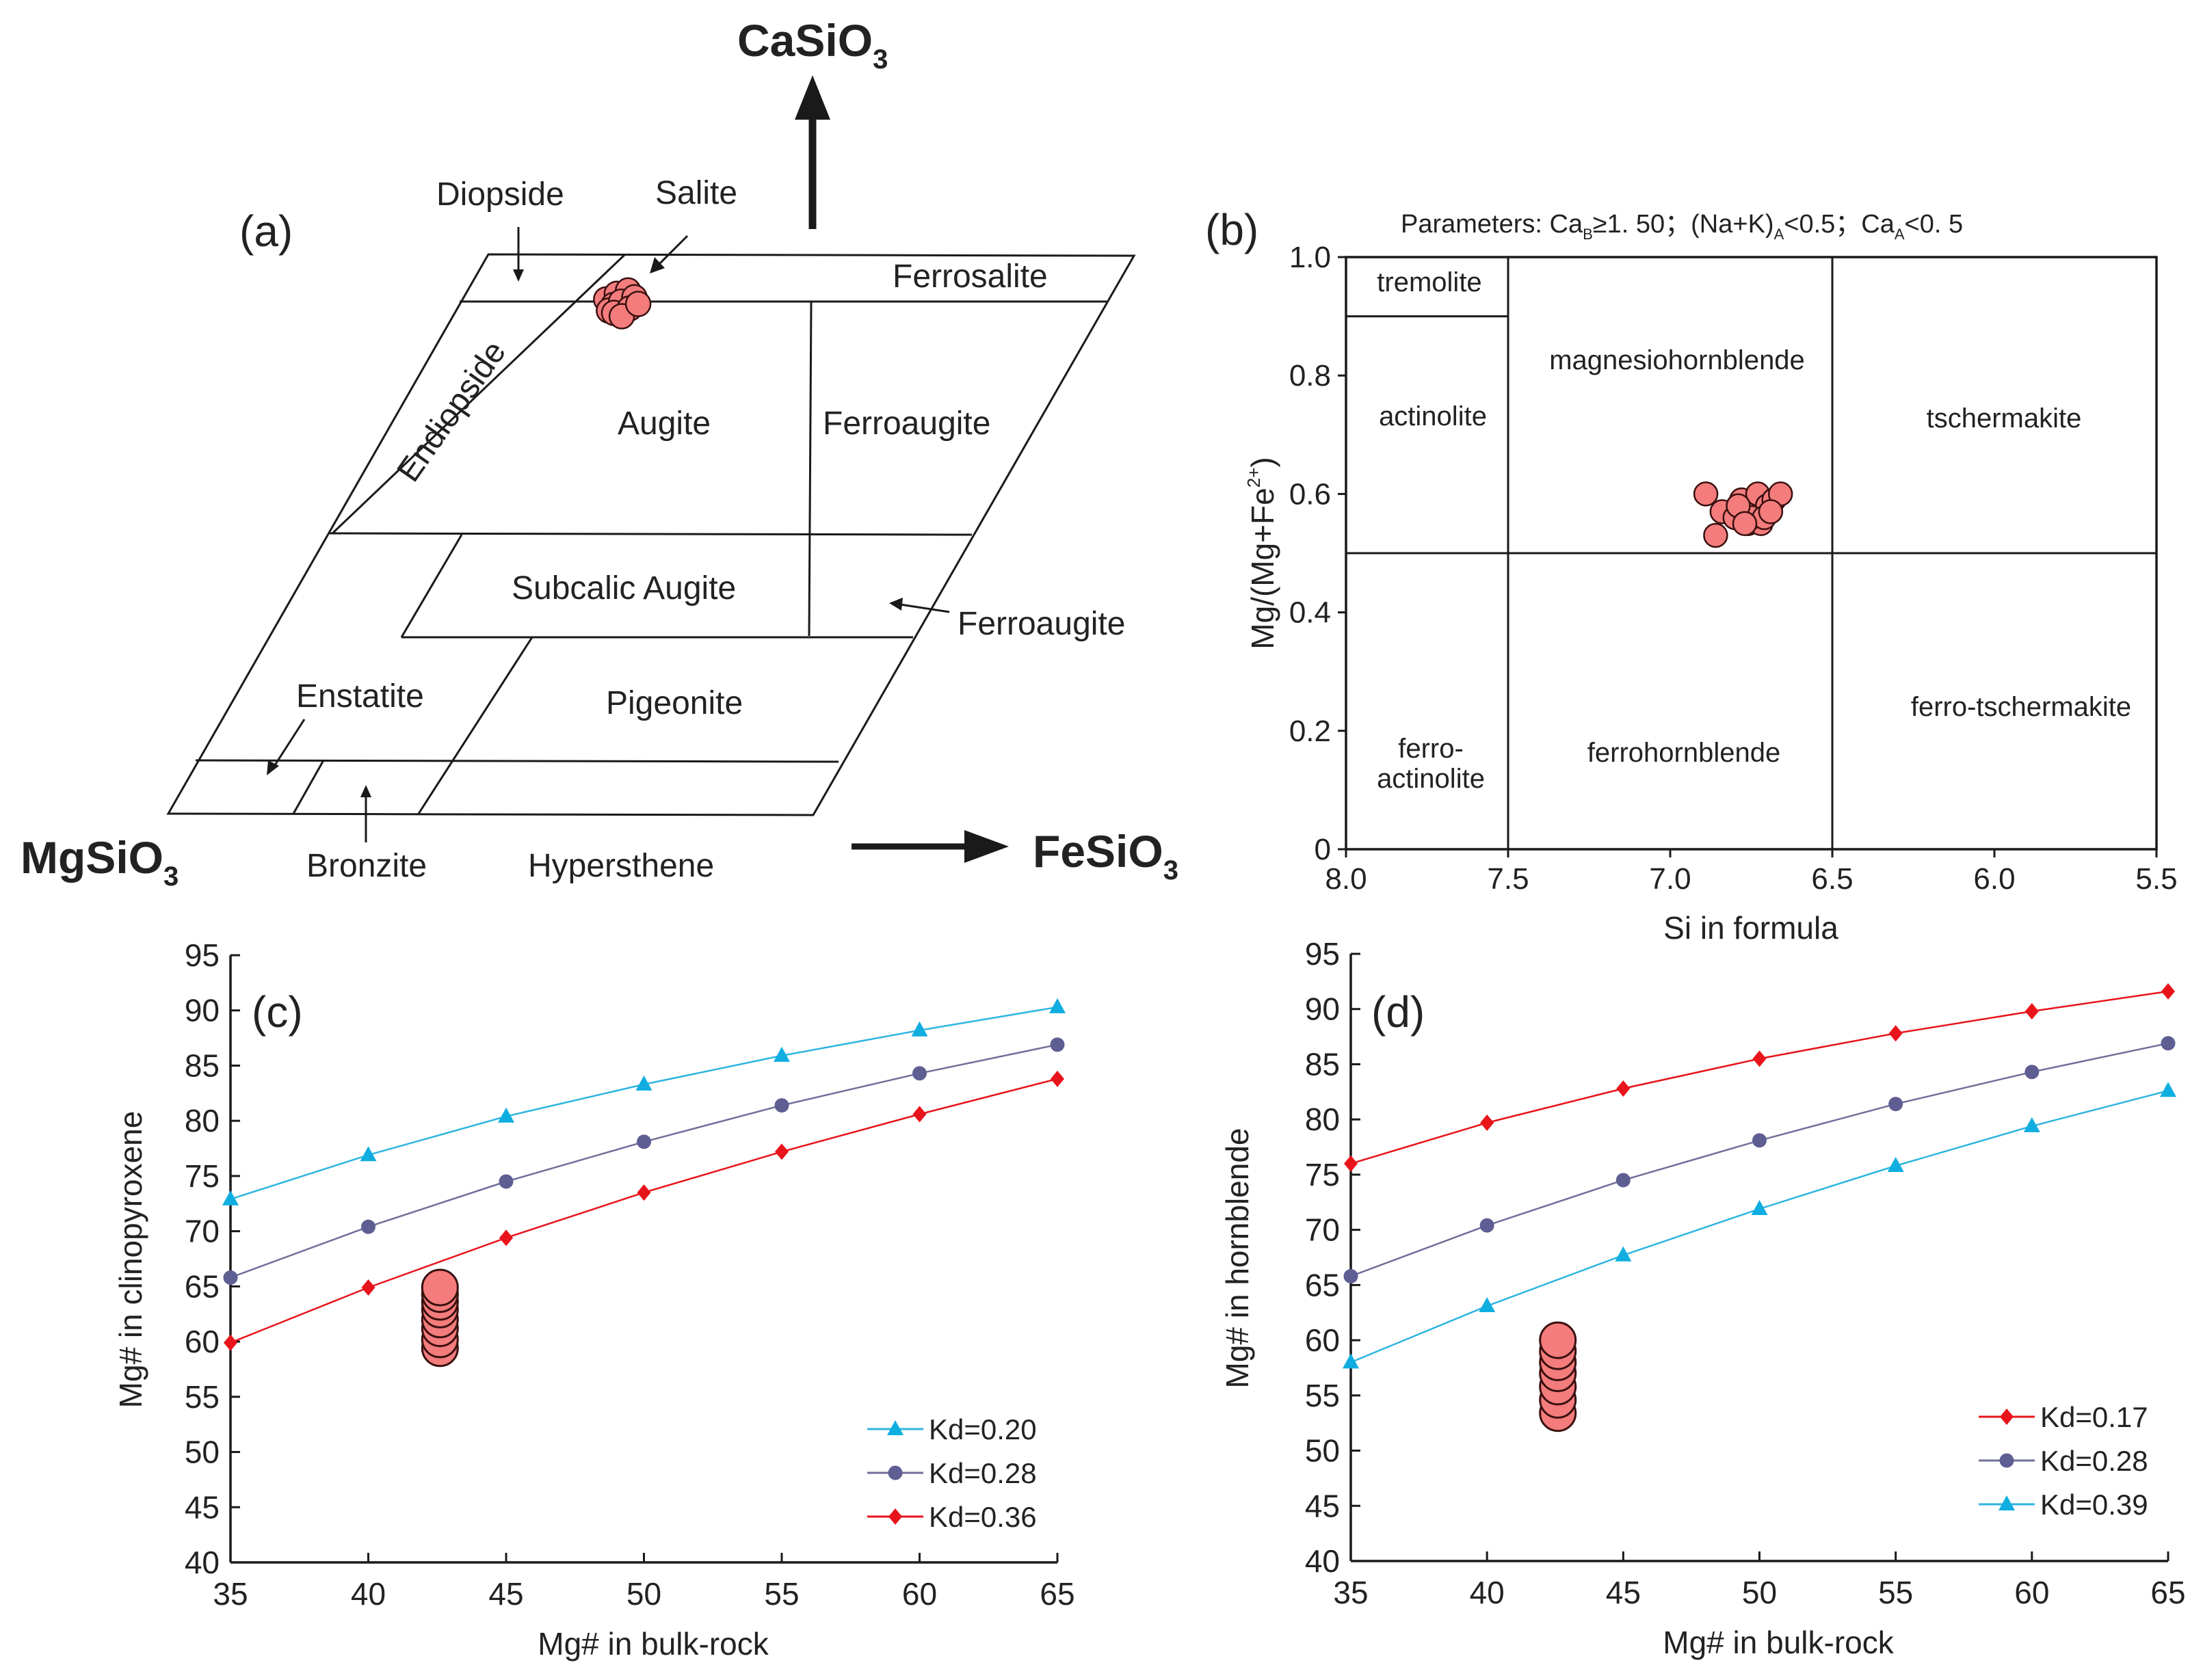  I want to click on d-x-tick-label: 55, so click(1895, 1592).